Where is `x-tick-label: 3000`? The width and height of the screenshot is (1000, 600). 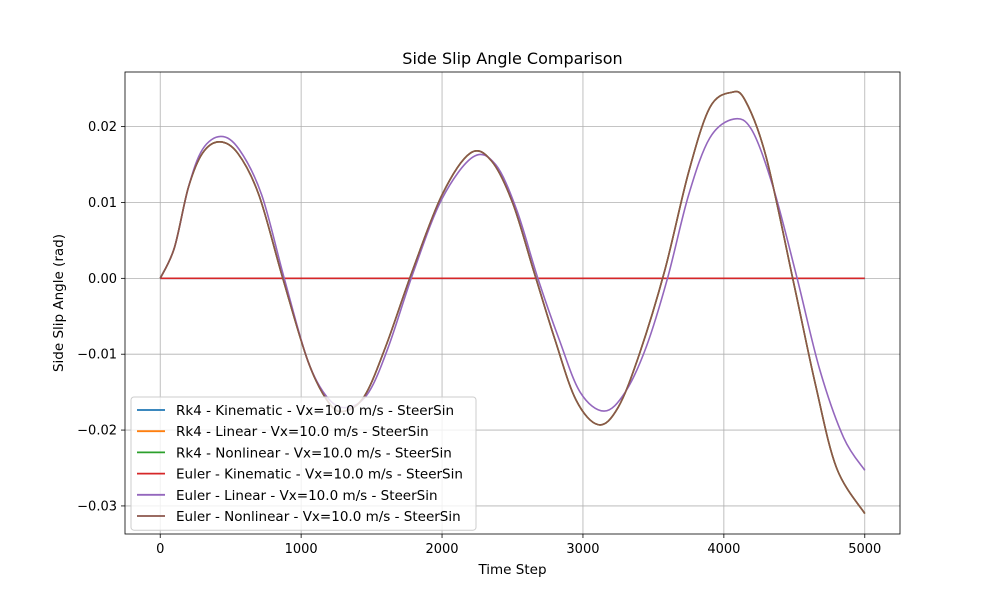 x-tick-label: 3000 is located at coordinates (582, 549).